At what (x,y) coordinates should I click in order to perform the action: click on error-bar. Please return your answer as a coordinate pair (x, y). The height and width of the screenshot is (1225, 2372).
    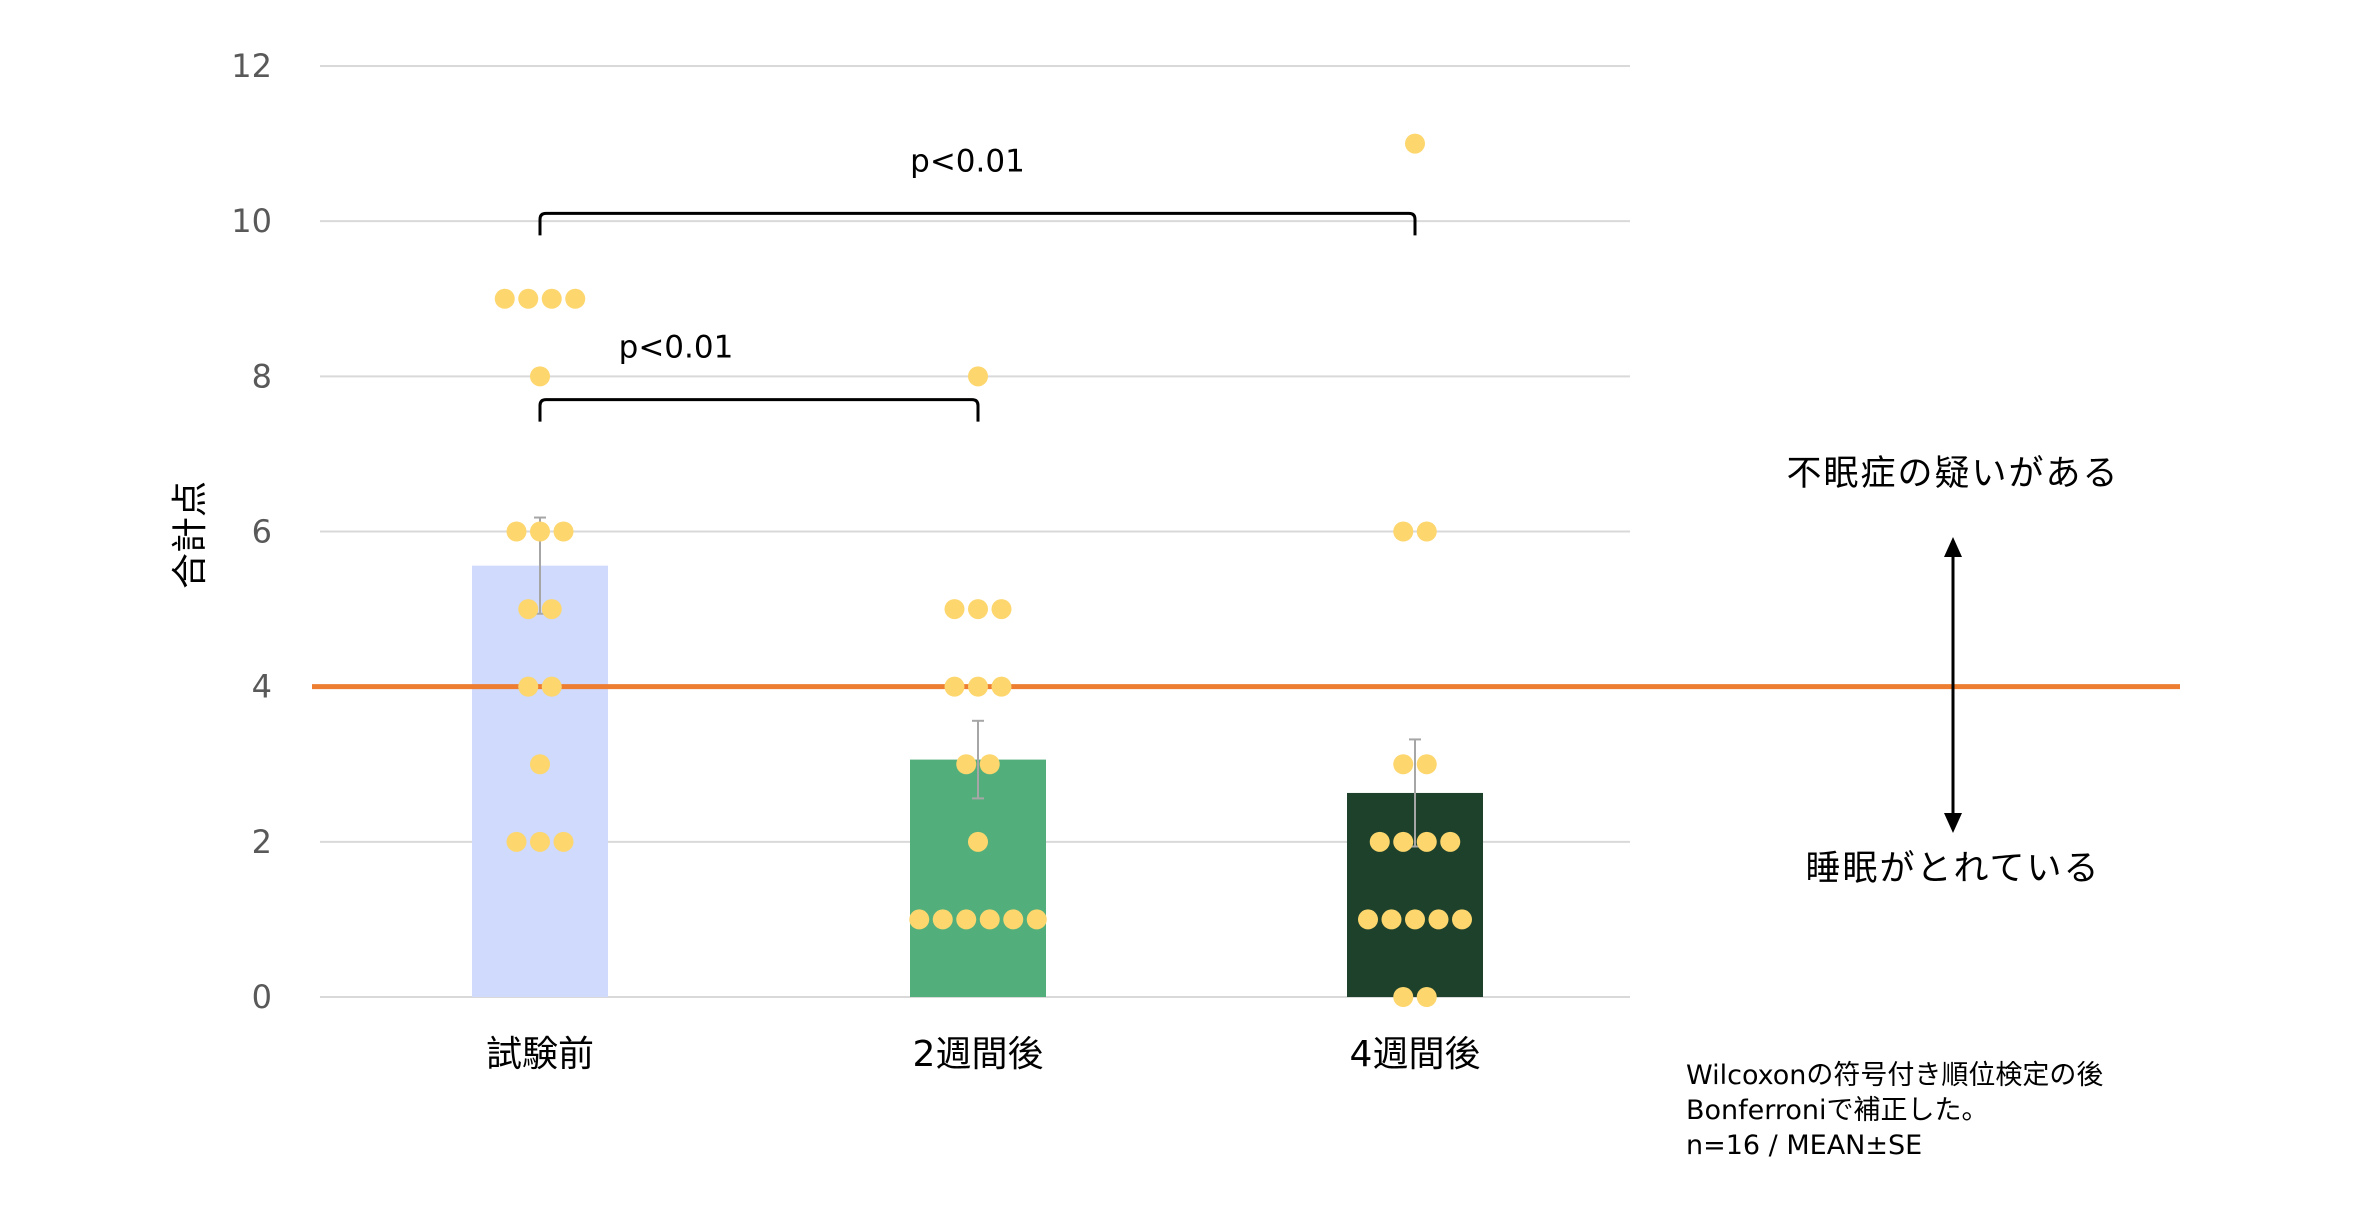
    Looking at the image, I should click on (978, 759).